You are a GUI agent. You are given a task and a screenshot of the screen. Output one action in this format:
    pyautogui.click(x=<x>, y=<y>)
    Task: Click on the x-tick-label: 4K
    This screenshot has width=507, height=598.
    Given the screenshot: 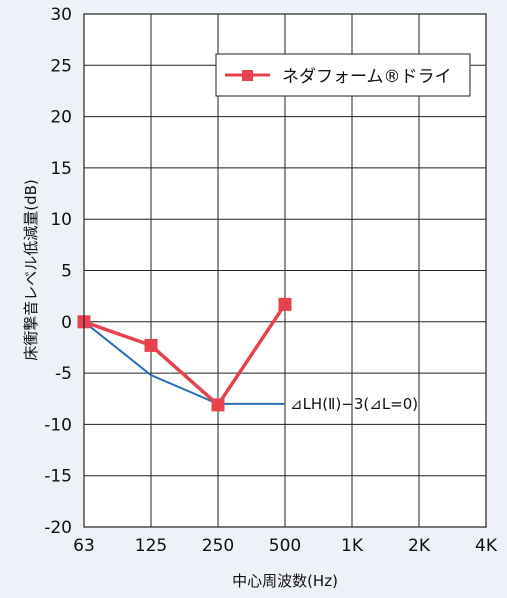 What is the action you would take?
    pyautogui.click(x=486, y=546)
    